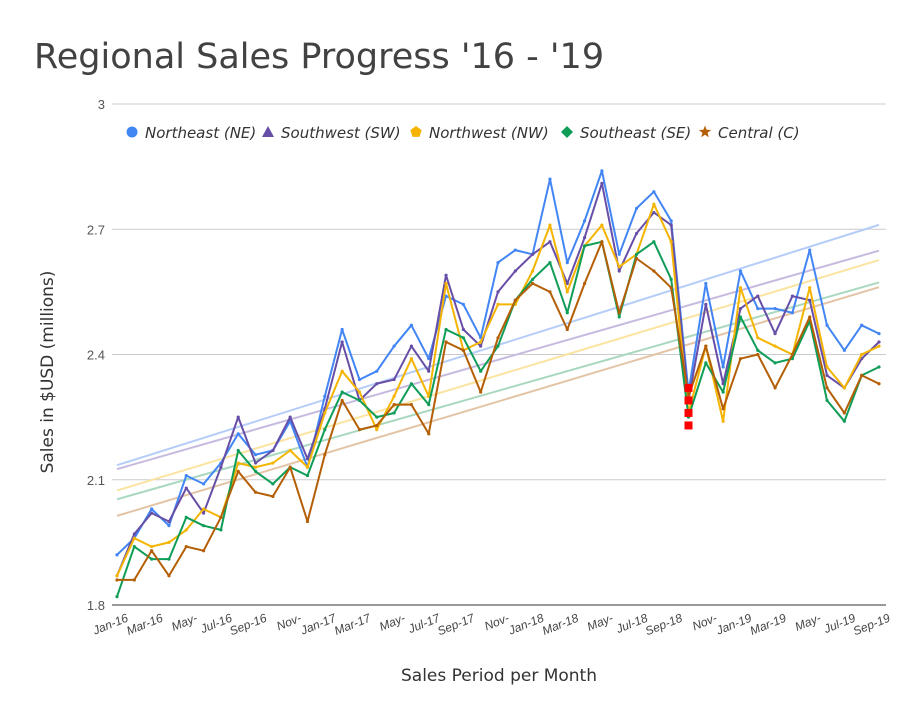 The width and height of the screenshot is (920, 720). Describe the element at coordinates (705, 131) in the screenshot. I see `star-marker-icon` at that location.